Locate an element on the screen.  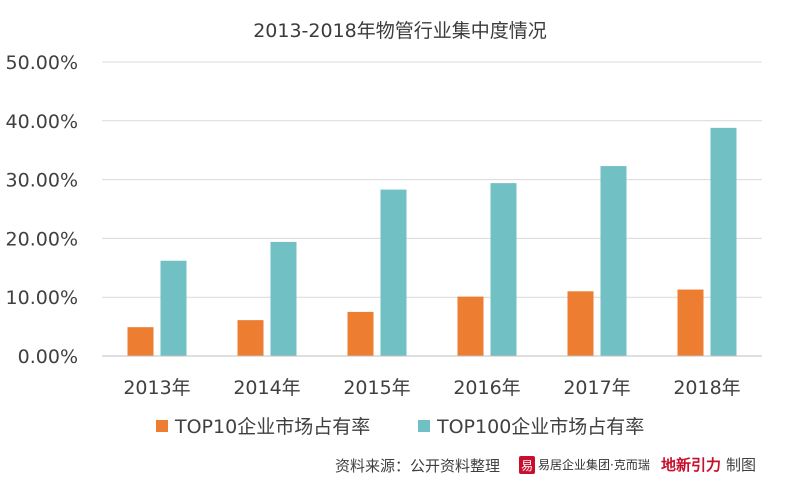
x-tick-label: 2018年 is located at coordinates (706, 388).